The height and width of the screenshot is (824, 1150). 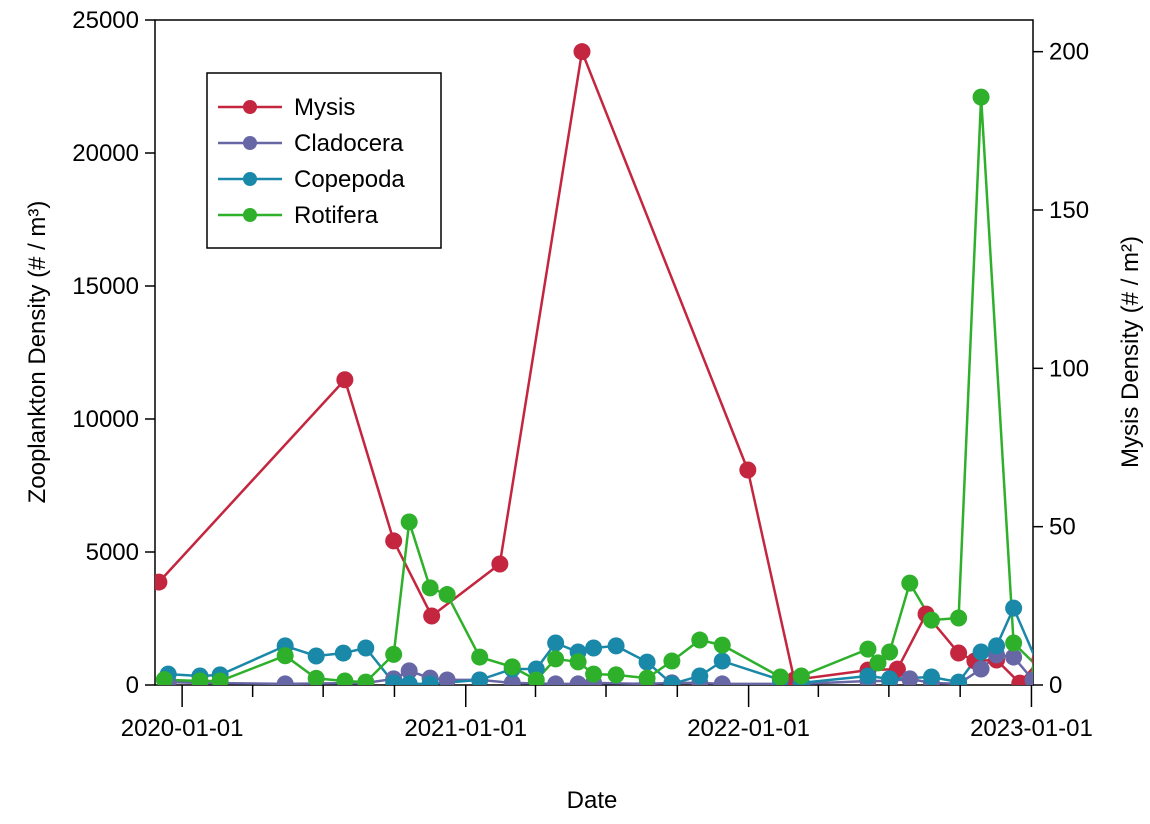 I want to click on y2-tick-label: 150, so click(x=1069, y=210).